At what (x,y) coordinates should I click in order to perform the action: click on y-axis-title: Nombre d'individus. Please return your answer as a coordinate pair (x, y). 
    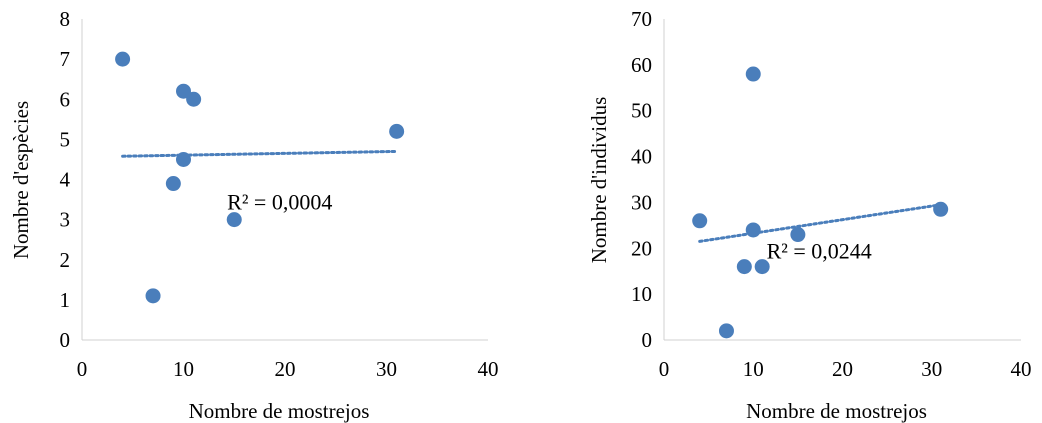
    Looking at the image, I should click on (599, 180).